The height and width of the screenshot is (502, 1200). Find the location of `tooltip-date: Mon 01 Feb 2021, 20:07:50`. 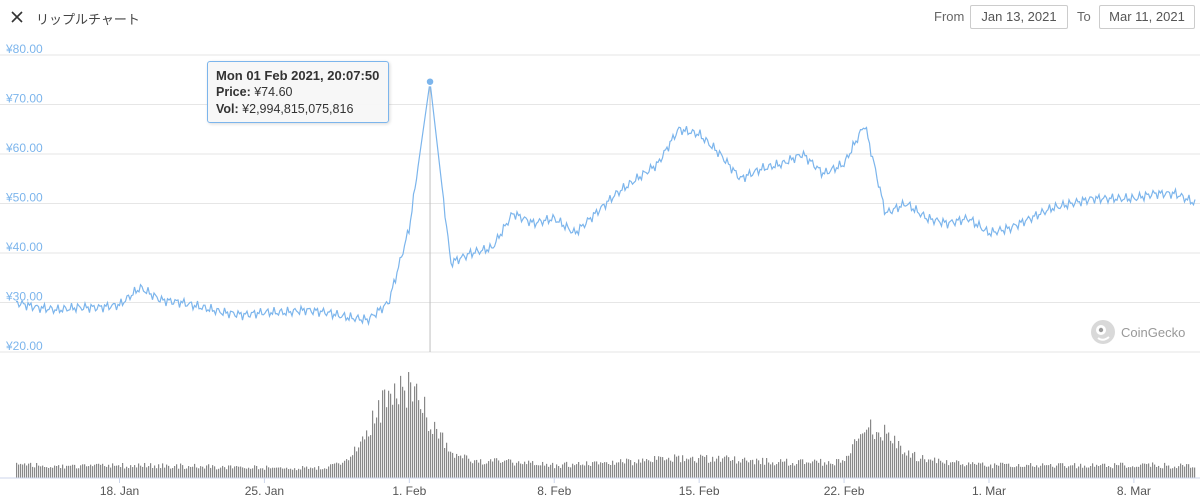

tooltip-date: Mon 01 Feb 2021, 20:07:50 is located at coordinates (298, 75).